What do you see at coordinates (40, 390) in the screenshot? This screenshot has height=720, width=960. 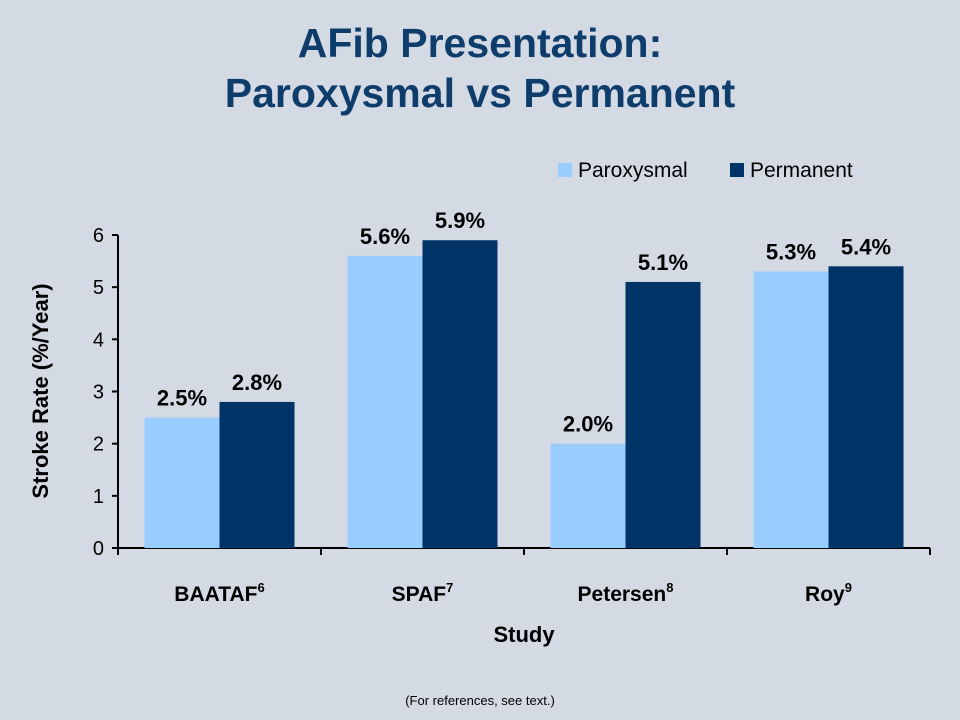 I see `y-axis-label: Stroke Rate (%/Year)` at bounding box center [40, 390].